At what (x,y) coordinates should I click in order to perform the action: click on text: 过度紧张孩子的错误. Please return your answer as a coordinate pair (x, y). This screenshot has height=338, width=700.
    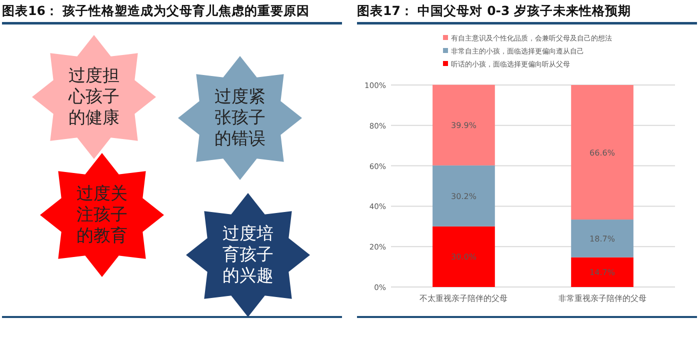
    Looking at the image, I should click on (240, 118).